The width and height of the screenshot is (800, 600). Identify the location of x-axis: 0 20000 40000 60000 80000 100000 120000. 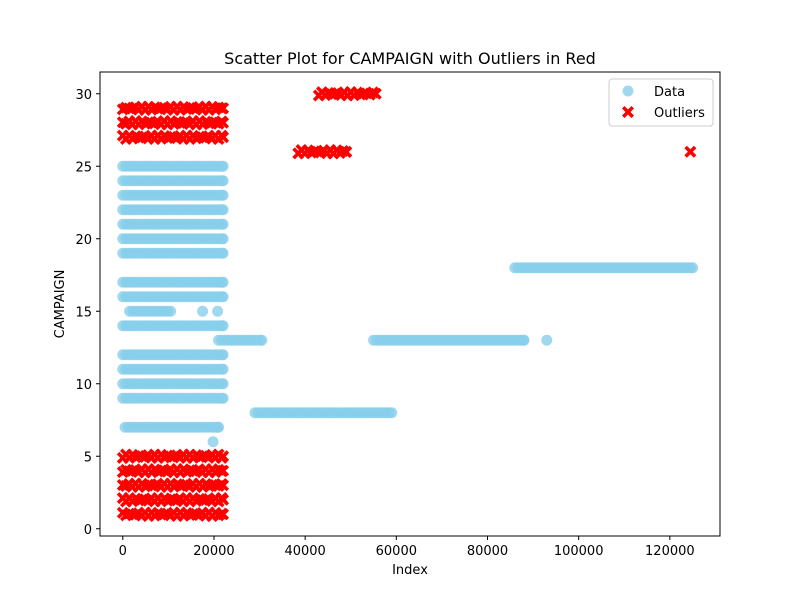
(407, 547).